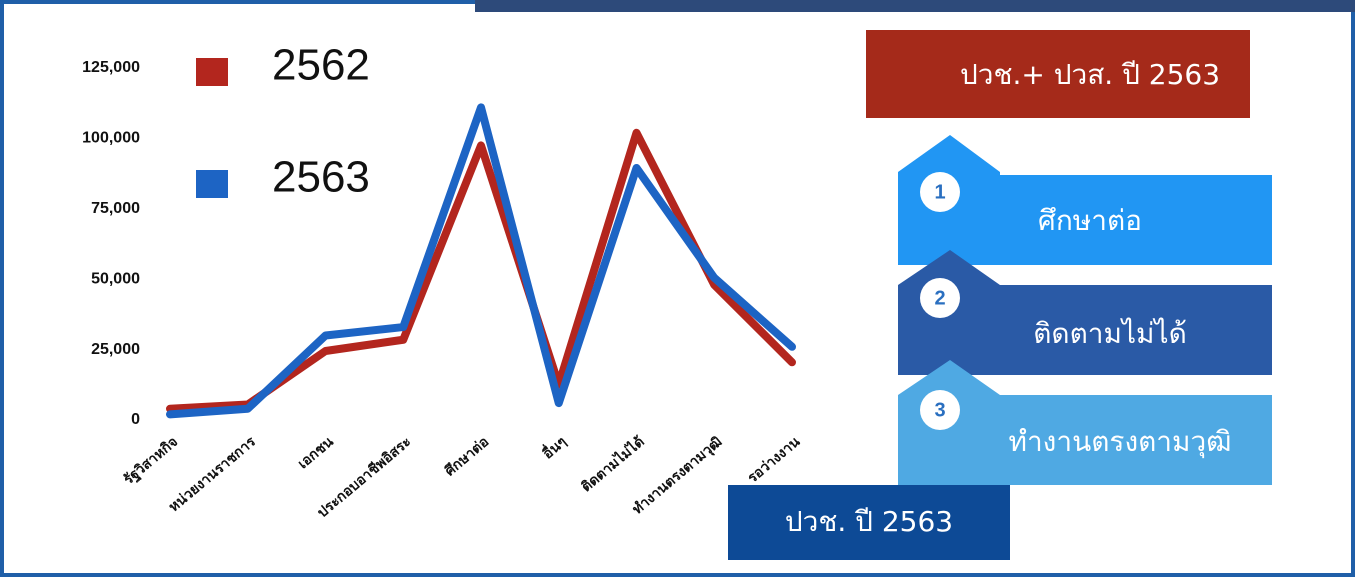 The width and height of the screenshot is (1355, 577). What do you see at coordinates (111, 138) in the screenshot?
I see `y-tick-label: 100,000` at bounding box center [111, 138].